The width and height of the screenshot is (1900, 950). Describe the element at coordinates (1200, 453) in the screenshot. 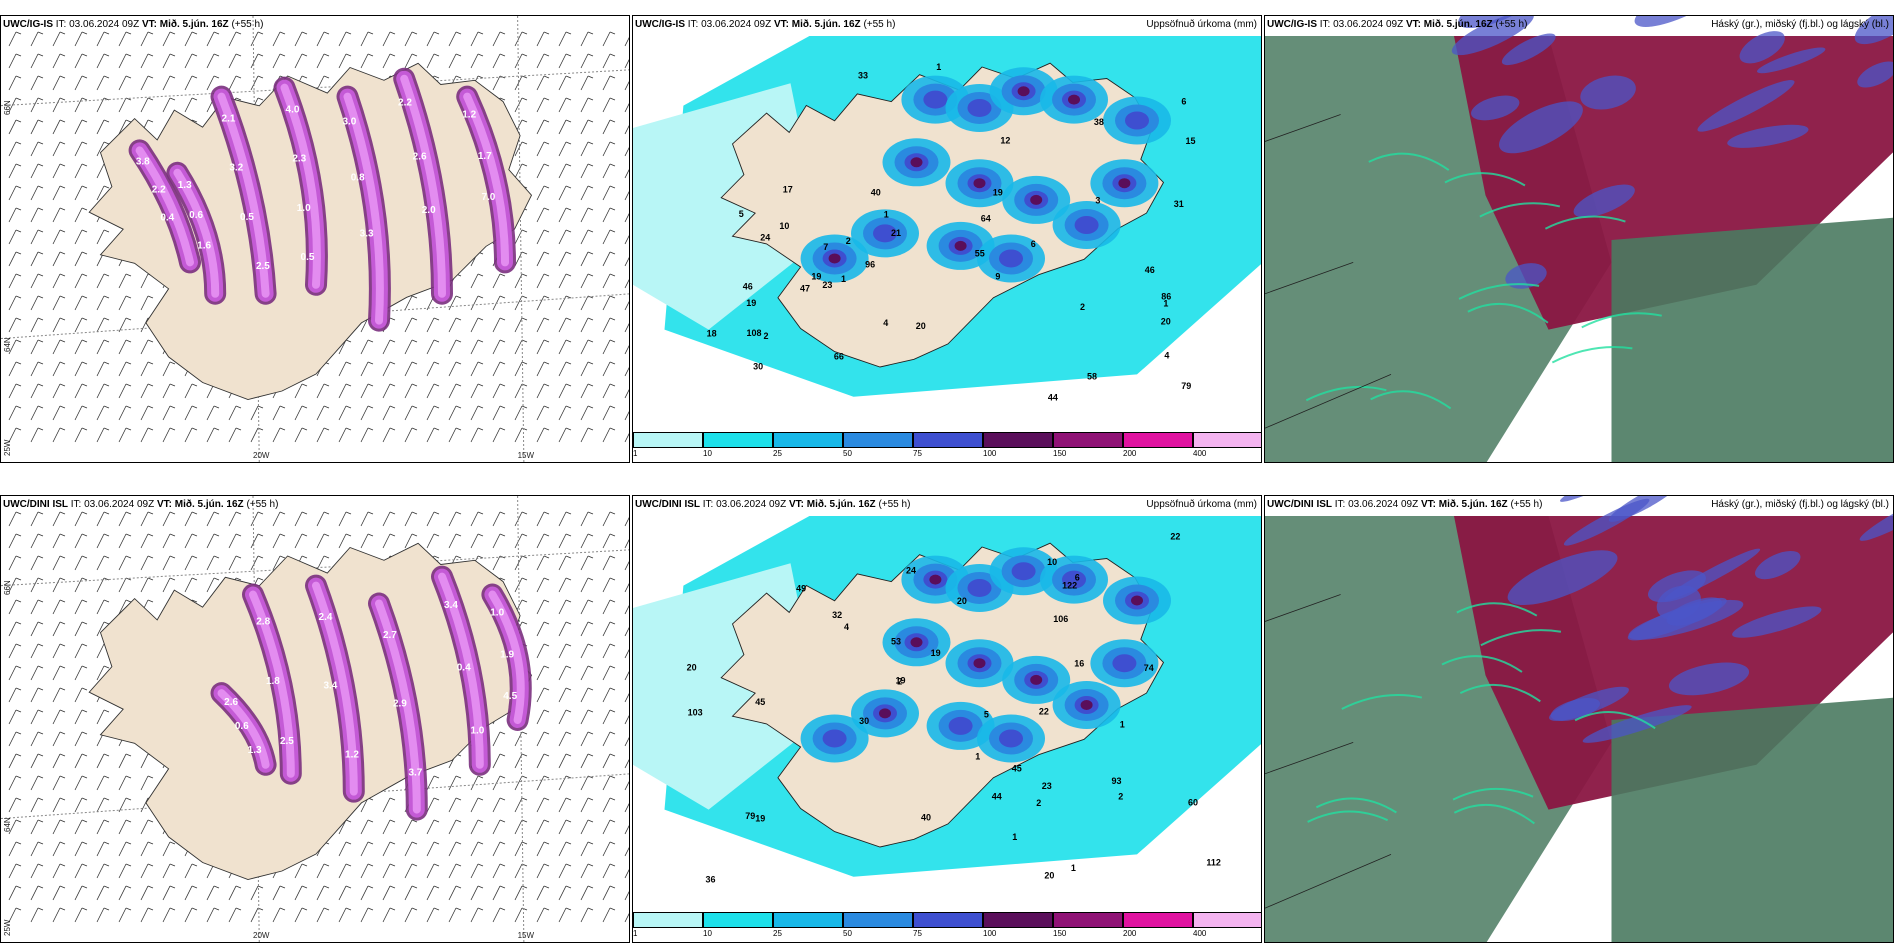

I see `colorbar-tick: 400` at that location.